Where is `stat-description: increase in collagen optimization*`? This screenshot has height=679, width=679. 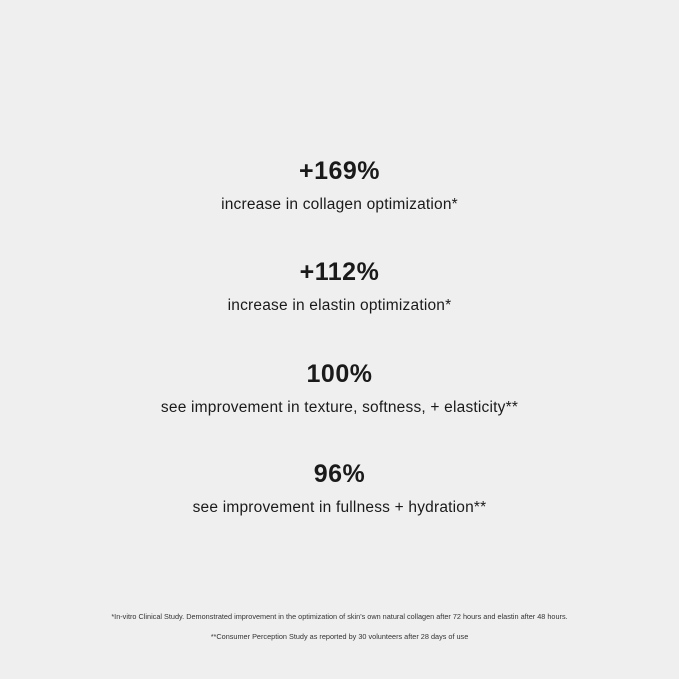
stat-description: increase in collagen optimization* is located at coordinates (339, 204).